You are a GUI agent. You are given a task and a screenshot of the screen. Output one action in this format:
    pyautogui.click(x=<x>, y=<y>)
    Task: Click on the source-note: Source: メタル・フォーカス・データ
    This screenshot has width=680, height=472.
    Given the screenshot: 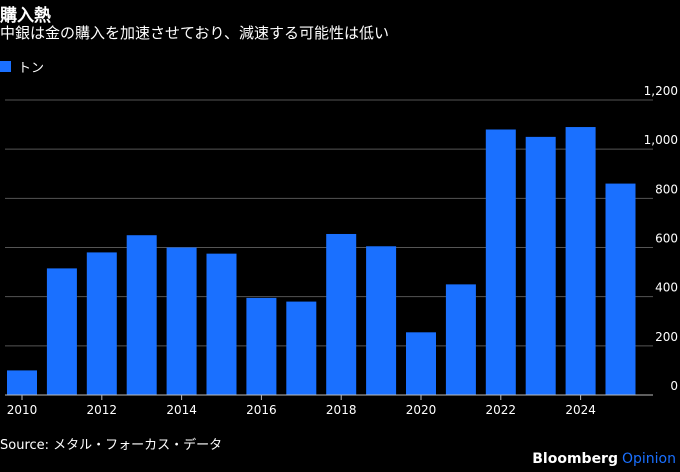 What is the action you would take?
    pyautogui.click(x=111, y=445)
    